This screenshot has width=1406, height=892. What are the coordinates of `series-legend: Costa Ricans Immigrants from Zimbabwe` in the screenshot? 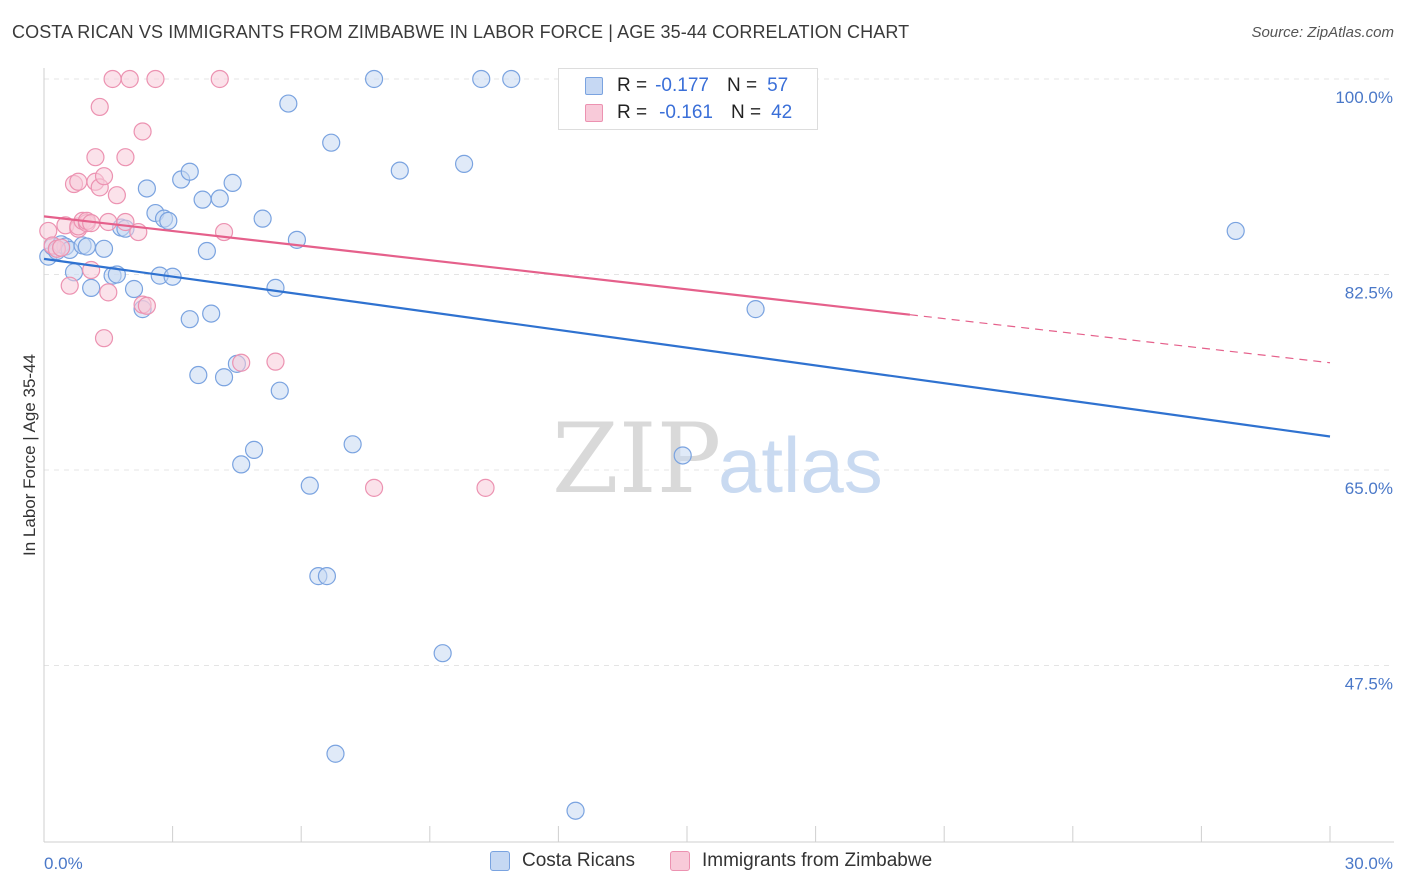 It's located at (703, 864).